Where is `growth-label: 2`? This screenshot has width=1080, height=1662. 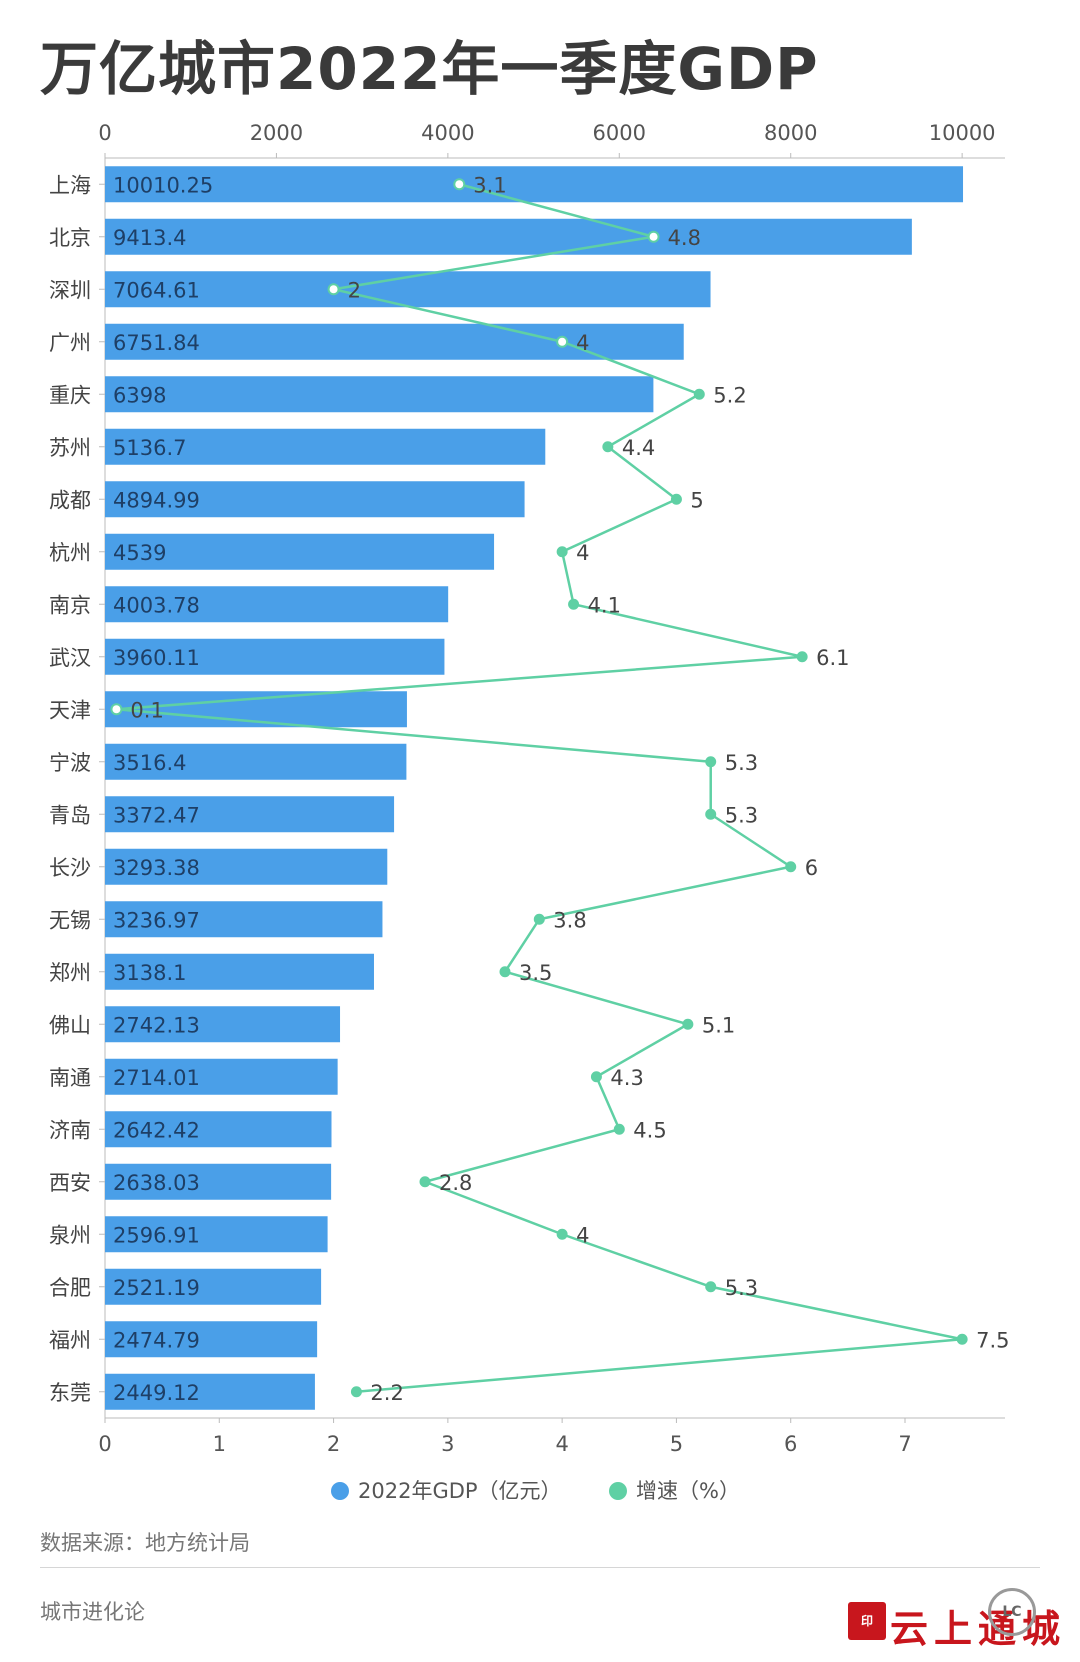 growth-label: 2 is located at coordinates (354, 290).